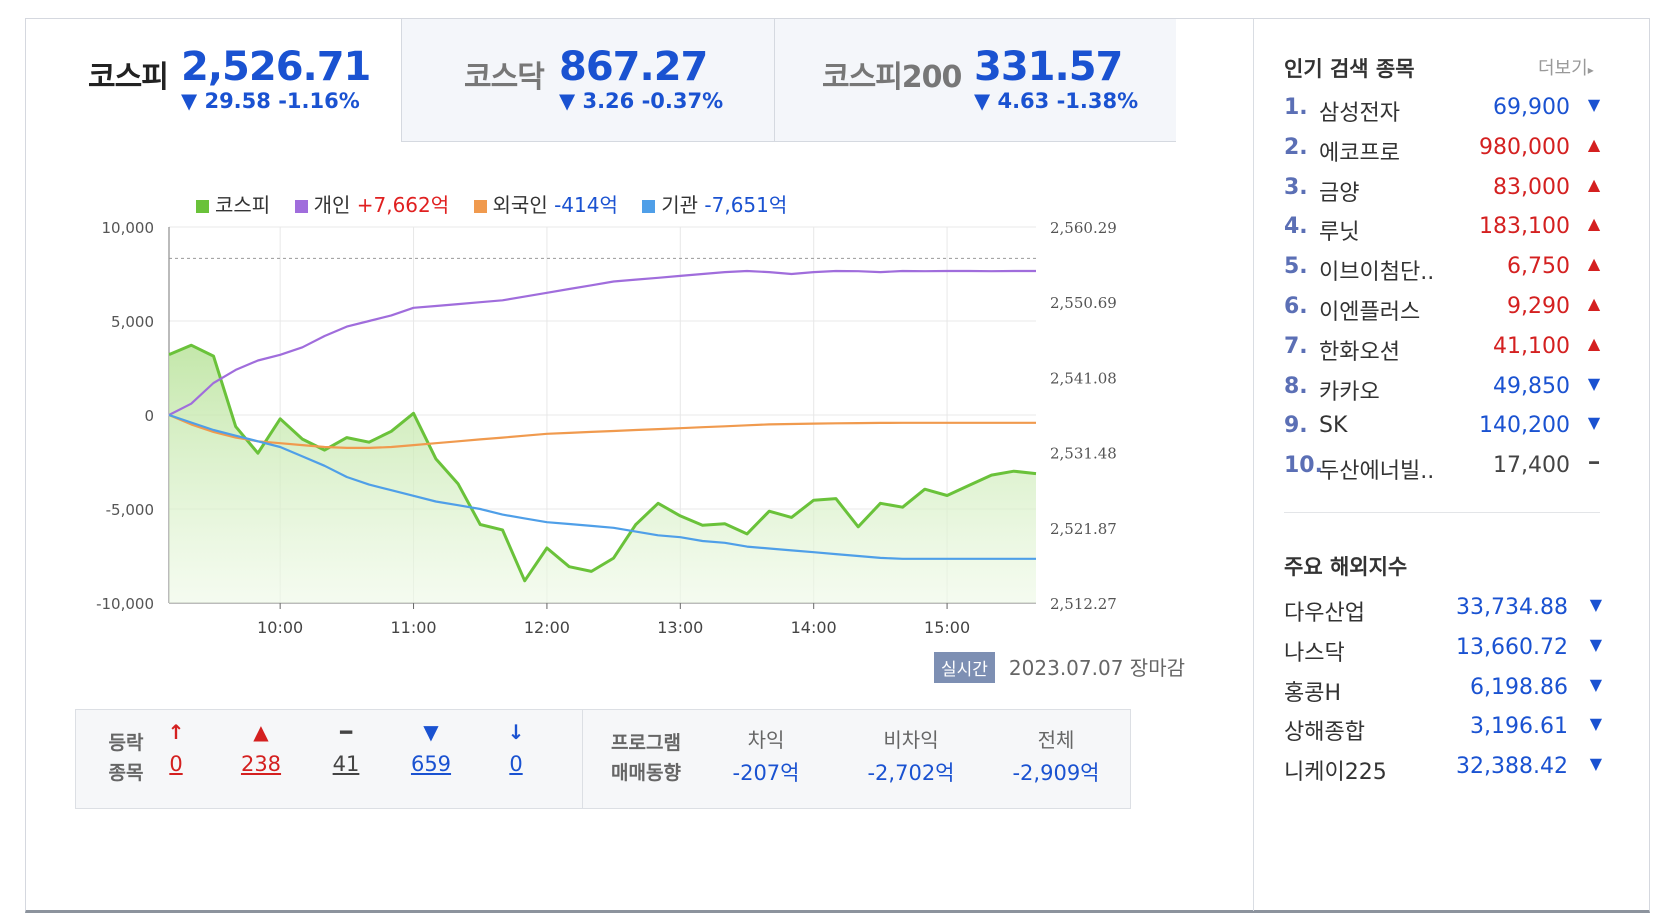 The width and height of the screenshot is (1660, 918). What do you see at coordinates (602, 431) in the screenshot?
I see `foreign-series-line` at bounding box center [602, 431].